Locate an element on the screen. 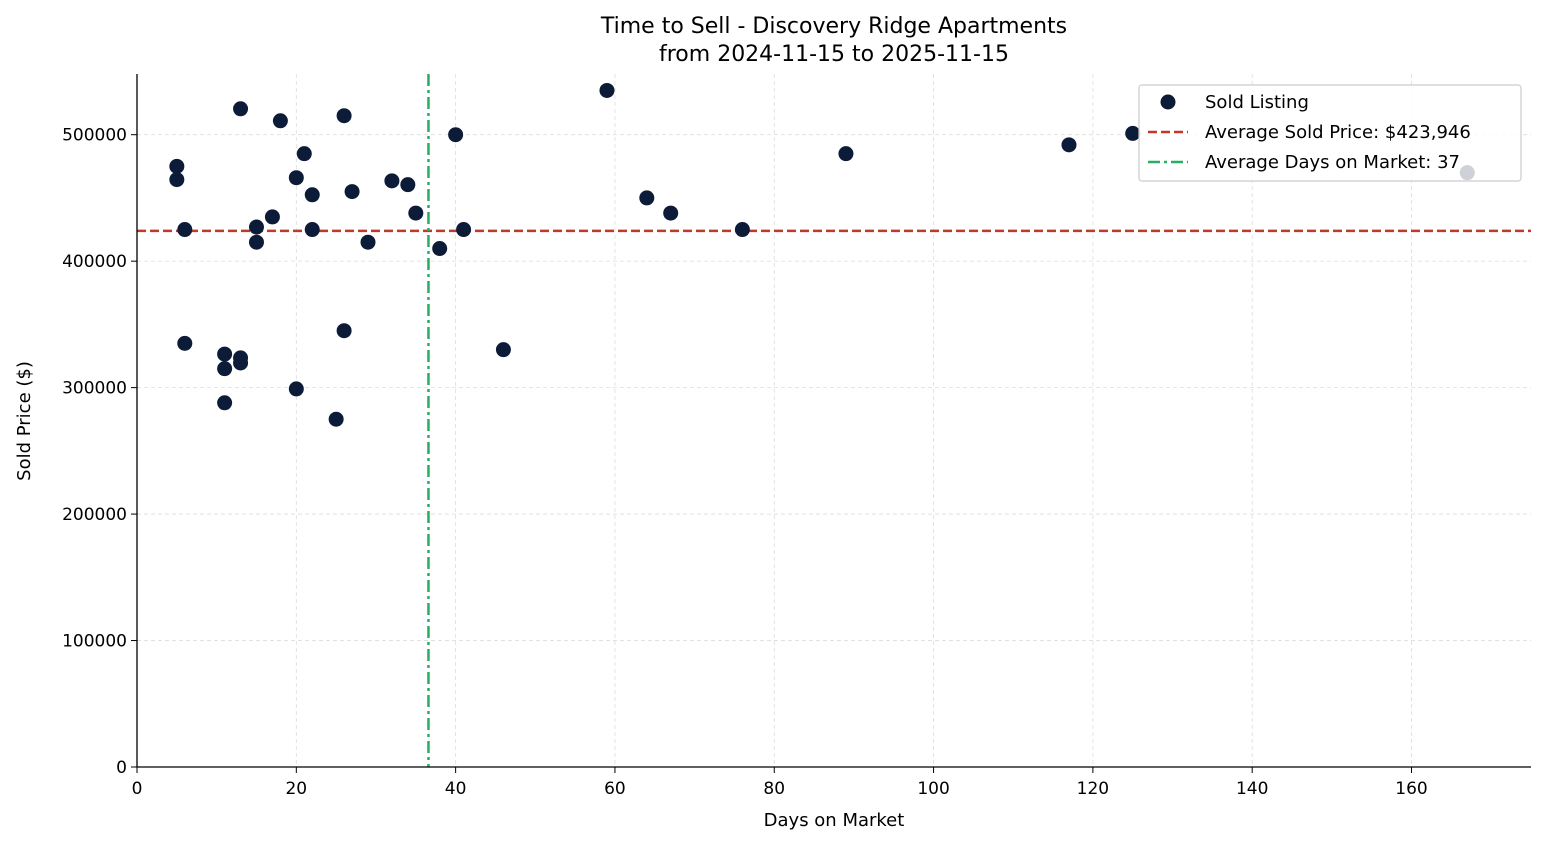  y-tick-label: 400000 is located at coordinates (94, 262).